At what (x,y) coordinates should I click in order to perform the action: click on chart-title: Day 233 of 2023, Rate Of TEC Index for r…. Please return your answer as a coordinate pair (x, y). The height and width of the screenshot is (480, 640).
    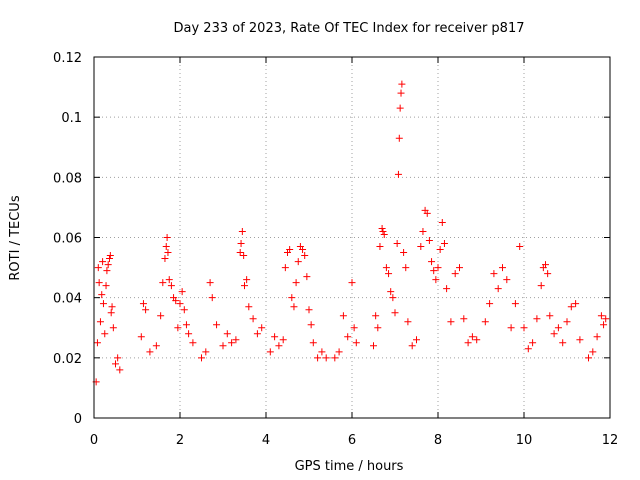
    Looking at the image, I should click on (349, 28).